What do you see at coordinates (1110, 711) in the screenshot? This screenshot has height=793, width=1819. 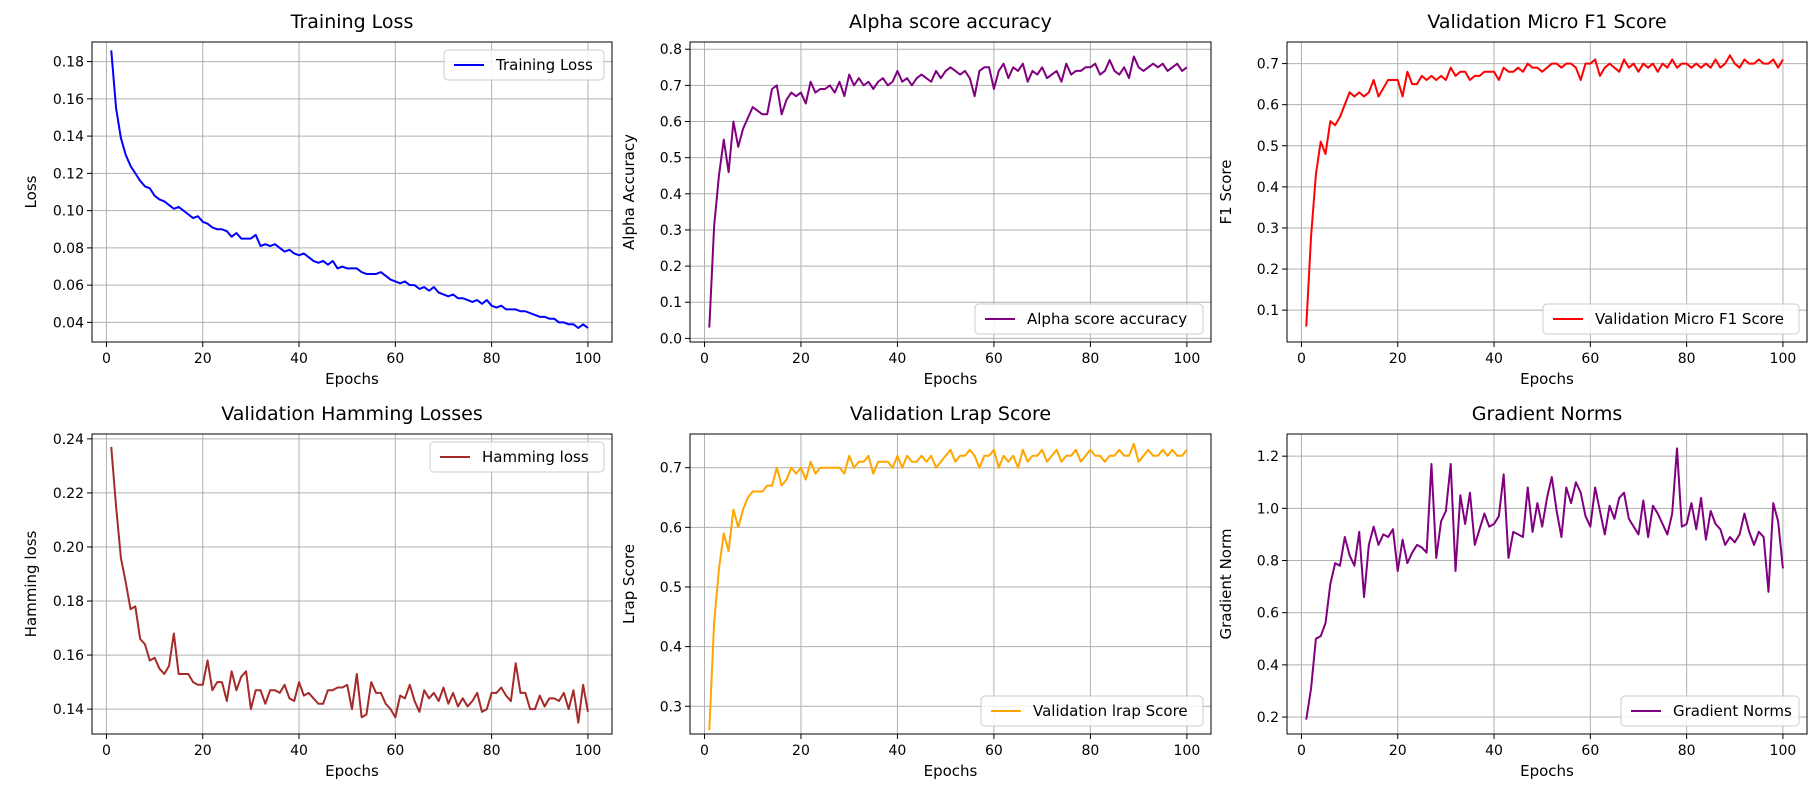 I see `legend-label: Validation lrap Score` at bounding box center [1110, 711].